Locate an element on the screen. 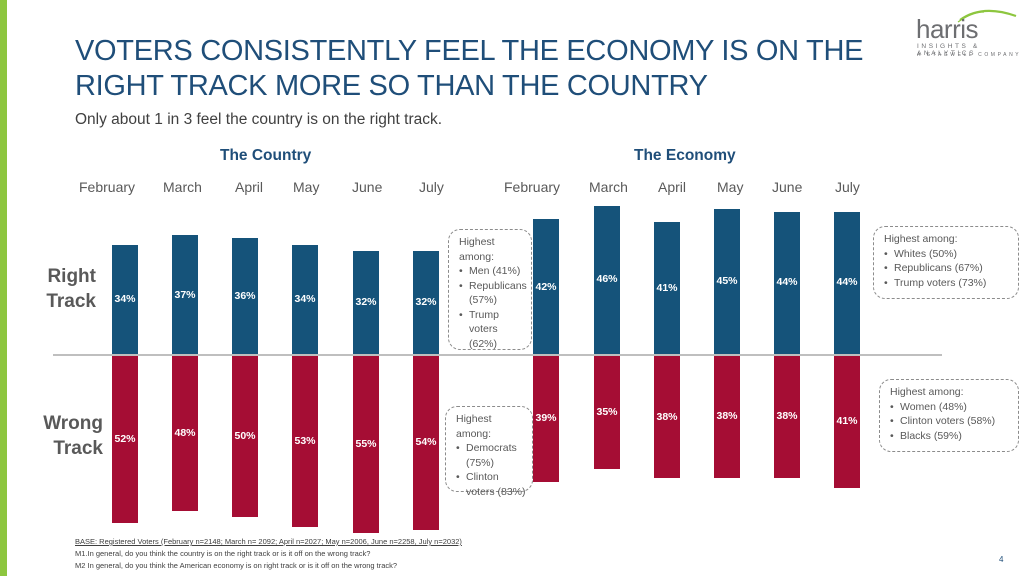 Image resolution: width=1024 pixels, height=576 pixels. callout-item-line: voters (83%) is located at coordinates (496, 491).